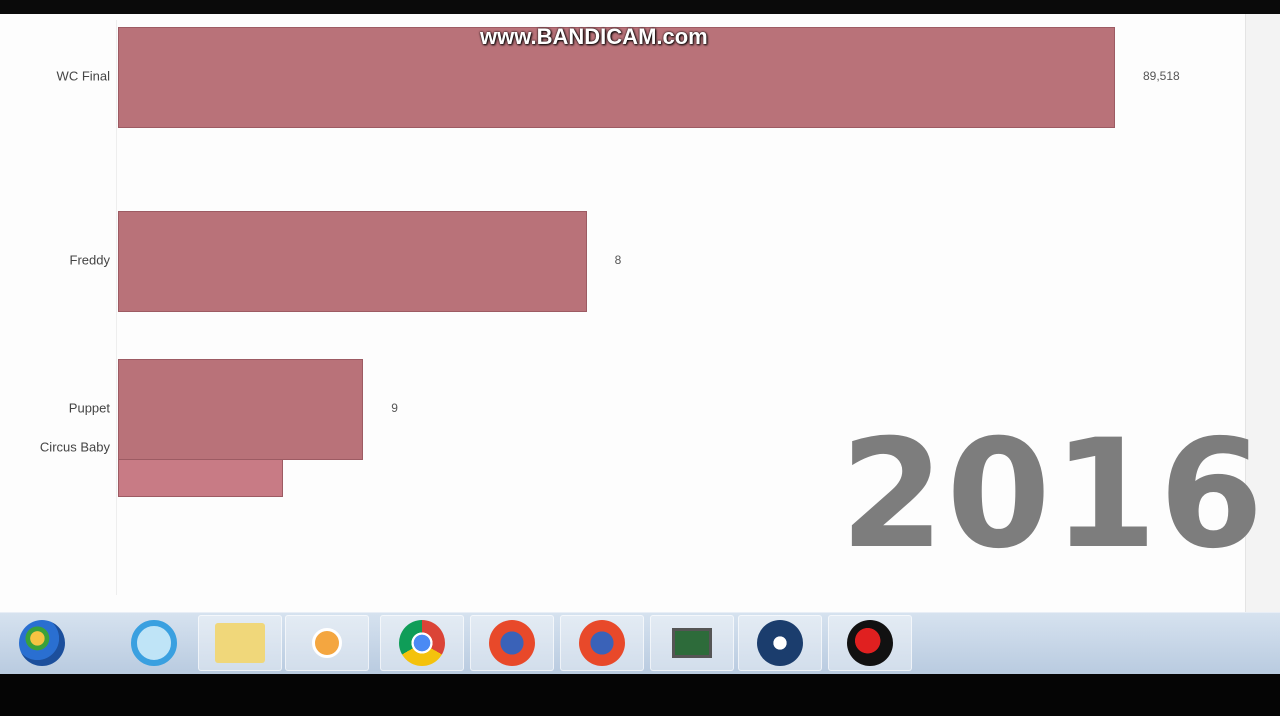 Image resolution: width=1280 pixels, height=716 pixels. I want to click on category-label: Circus Baby, so click(74, 447).